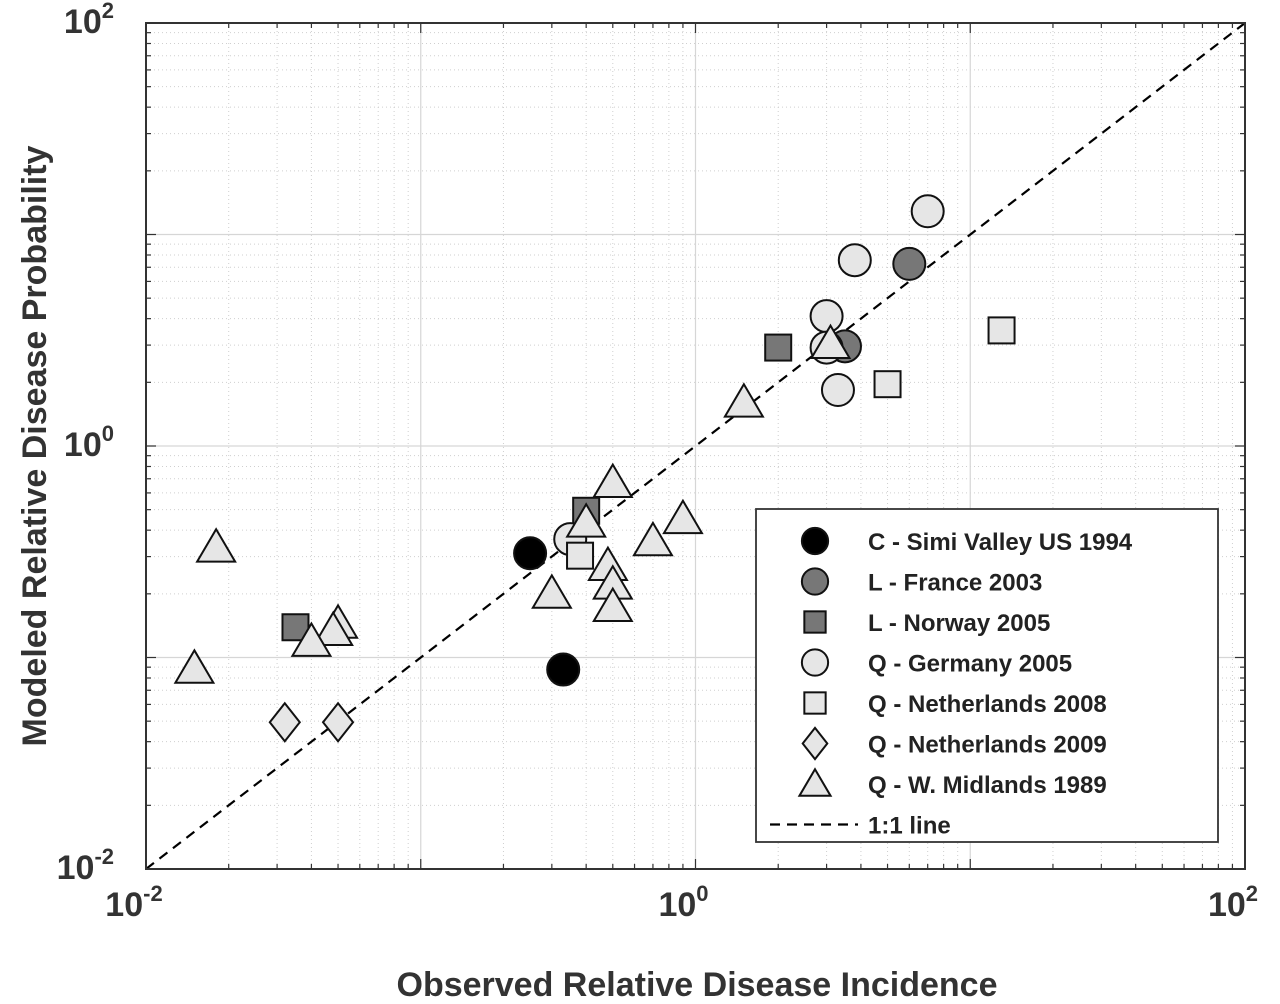 This screenshot has width=1280, height=1004. What do you see at coordinates (89, 20) in the screenshot?
I see `y-tick-label: 10²` at bounding box center [89, 20].